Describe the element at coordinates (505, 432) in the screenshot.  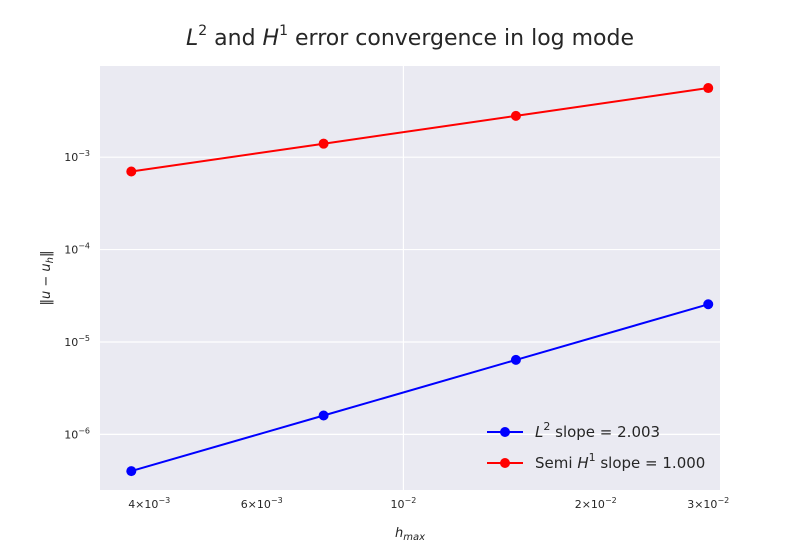
I see `legend-marker-l2` at that location.